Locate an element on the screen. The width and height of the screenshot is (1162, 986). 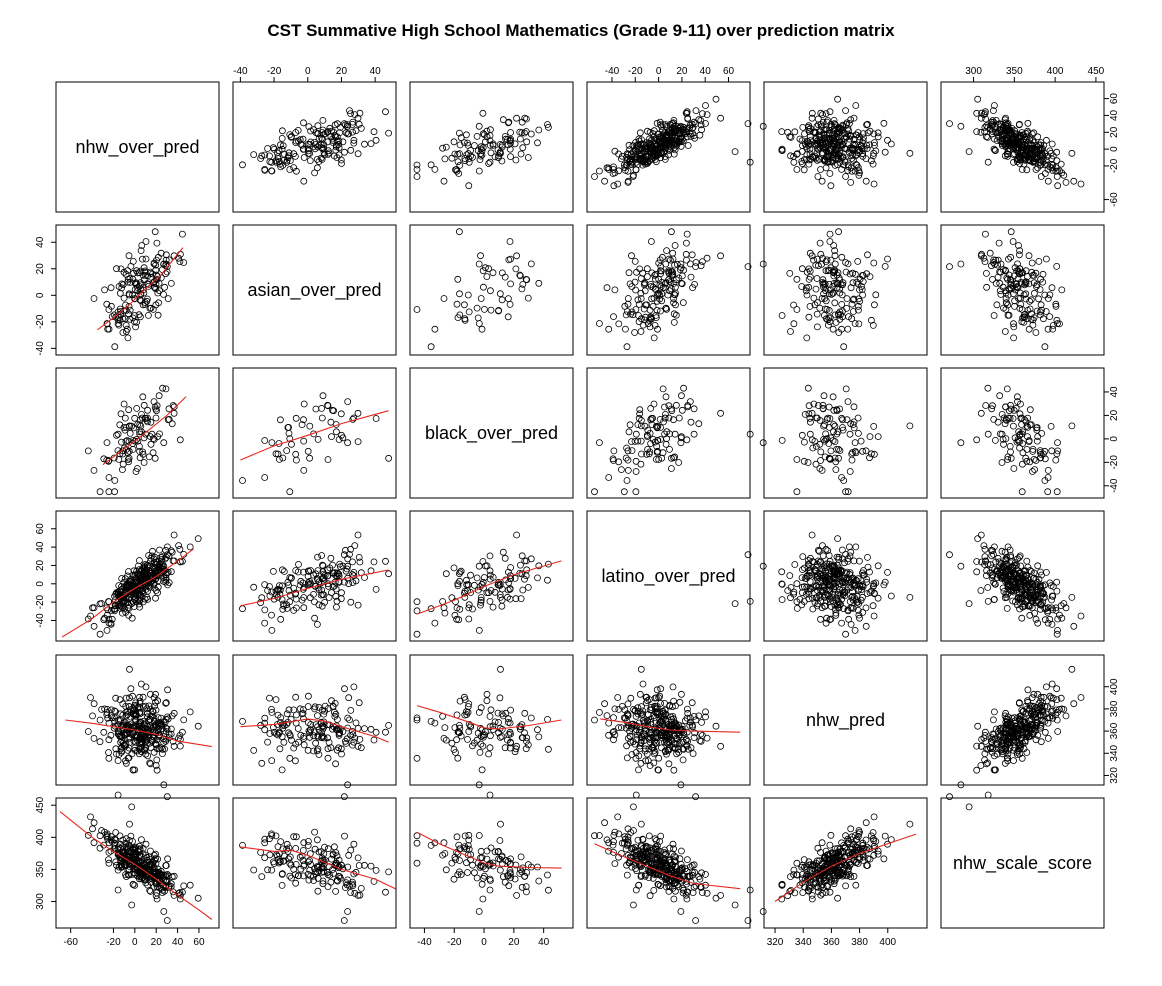
panel-nhw_over_pred-asian_over_pred is located at coordinates (137, 290).